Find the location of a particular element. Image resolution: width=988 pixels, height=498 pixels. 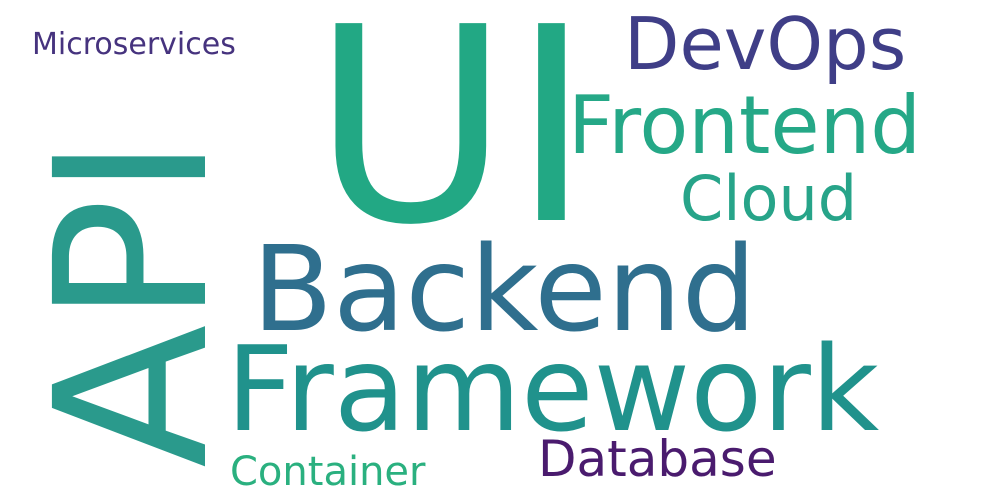

word-devops: DevOps is located at coordinates (765, 44).